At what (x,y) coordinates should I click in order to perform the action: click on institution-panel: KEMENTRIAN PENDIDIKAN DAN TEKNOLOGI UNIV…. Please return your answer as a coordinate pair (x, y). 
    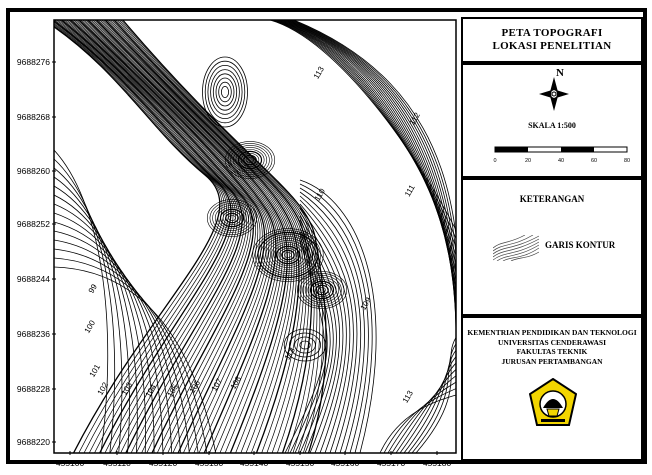
    Looking at the image, I should click on (552, 388).